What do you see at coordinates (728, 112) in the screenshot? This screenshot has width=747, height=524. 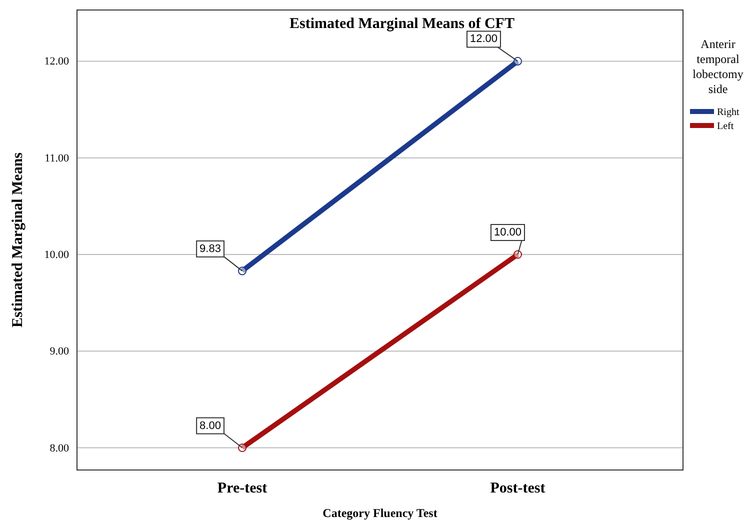 I see `legend-label: Right` at bounding box center [728, 112].